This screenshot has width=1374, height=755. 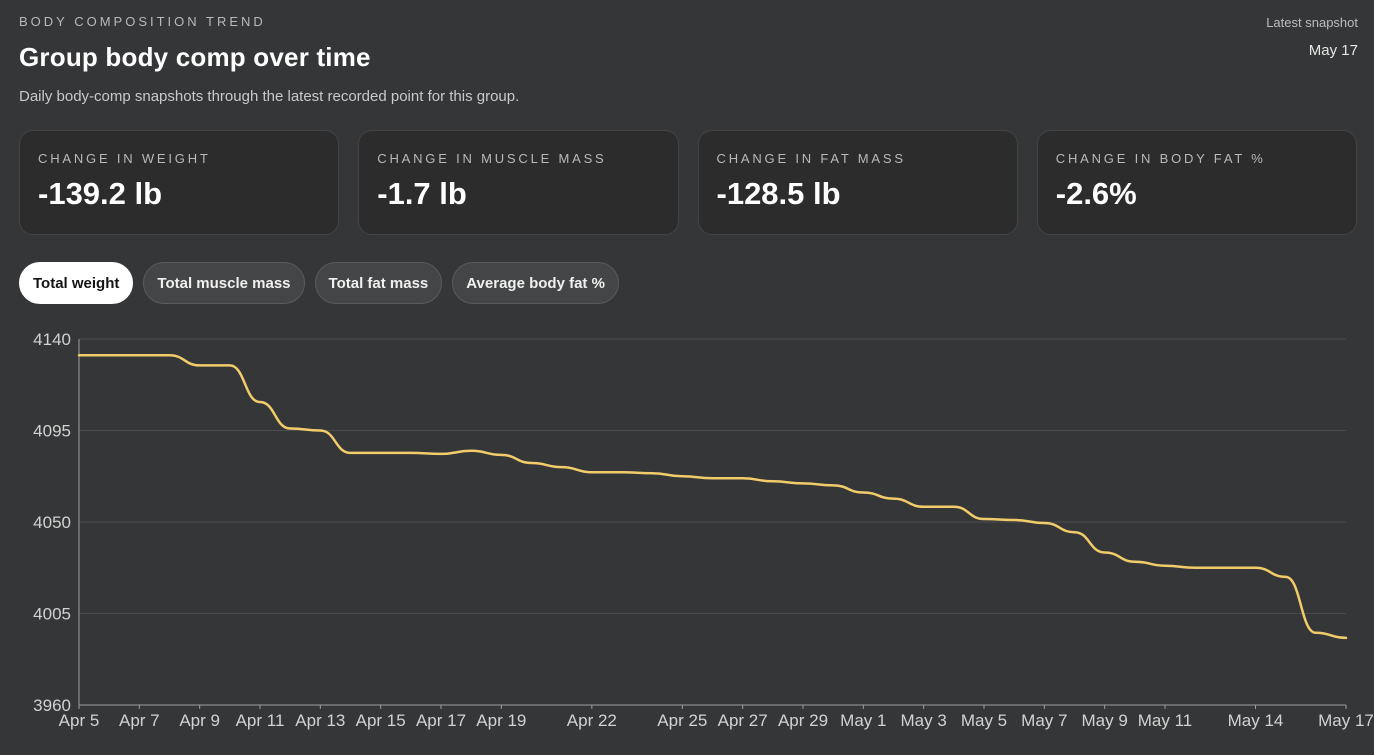 I want to click on x-tick-label: Apr 7, so click(x=139, y=720).